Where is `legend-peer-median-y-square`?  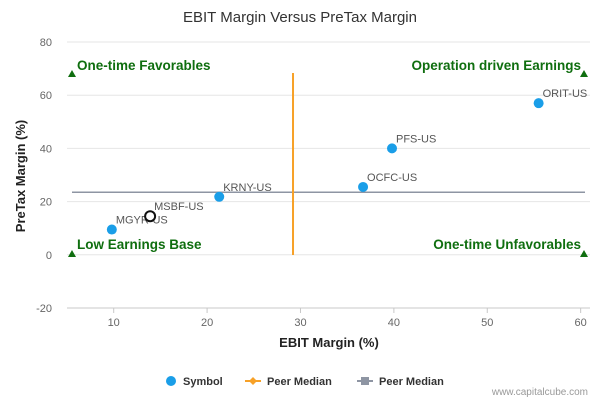
legend-peer-median-y-square is located at coordinates (365, 381).